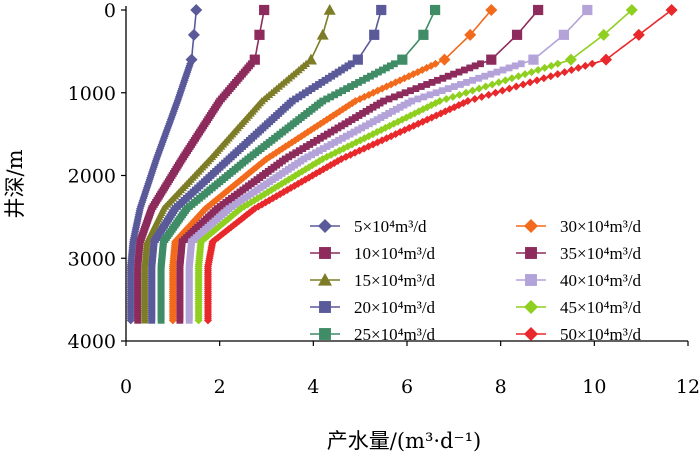 The width and height of the screenshot is (700, 457). Describe the element at coordinates (688, 387) in the screenshot. I see `x-tick-label: 12` at that location.